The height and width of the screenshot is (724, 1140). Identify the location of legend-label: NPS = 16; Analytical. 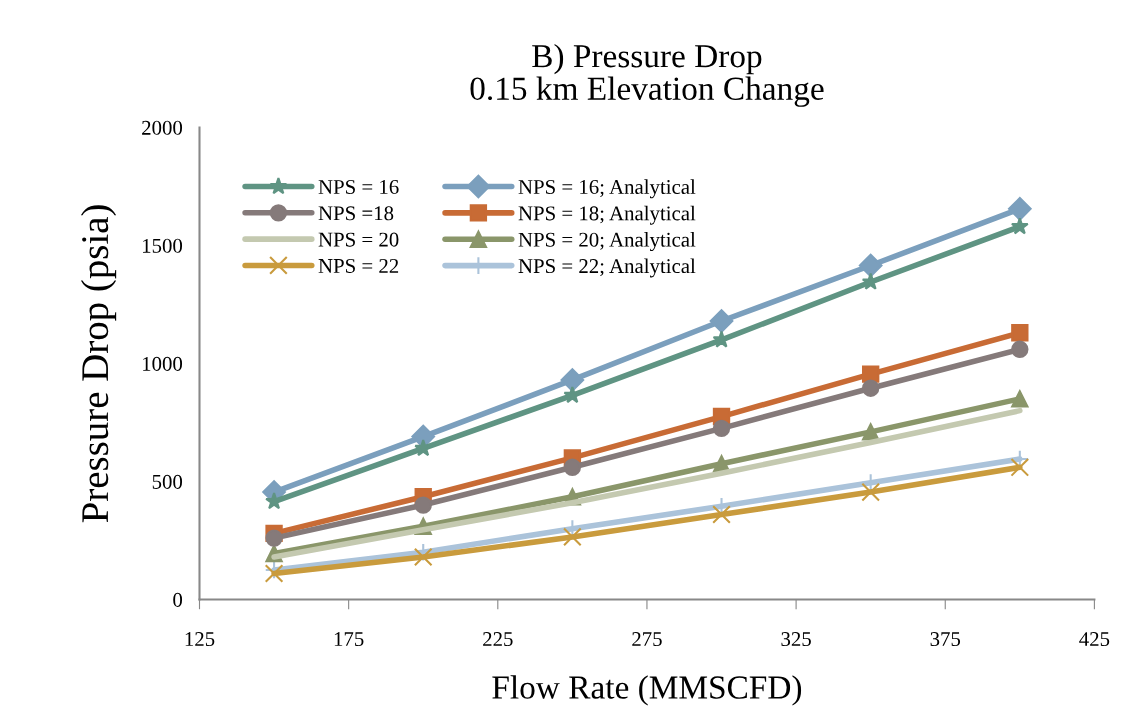
(607, 189).